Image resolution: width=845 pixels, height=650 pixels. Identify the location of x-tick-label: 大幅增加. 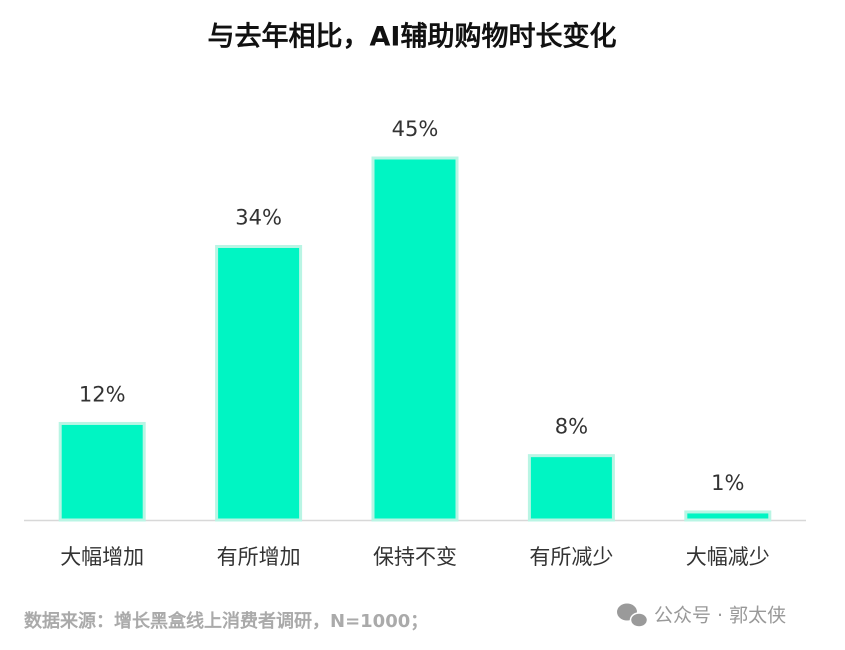
(102, 557).